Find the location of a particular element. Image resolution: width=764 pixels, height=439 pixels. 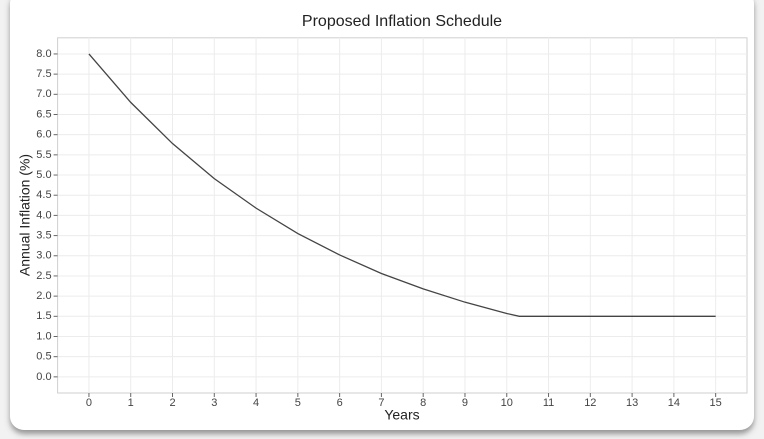

x-tick-label: 0 is located at coordinates (89, 403).